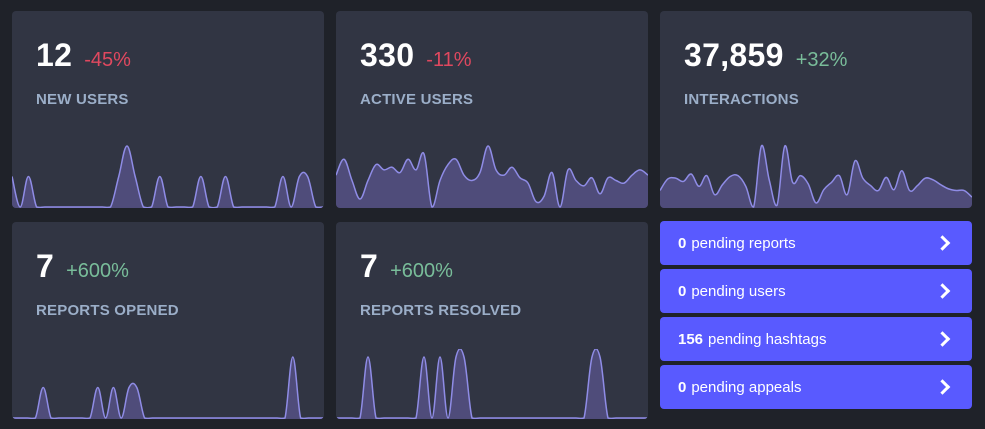 The width and height of the screenshot is (985, 429). I want to click on stat-value-row: 330 -11%, so click(416, 55).